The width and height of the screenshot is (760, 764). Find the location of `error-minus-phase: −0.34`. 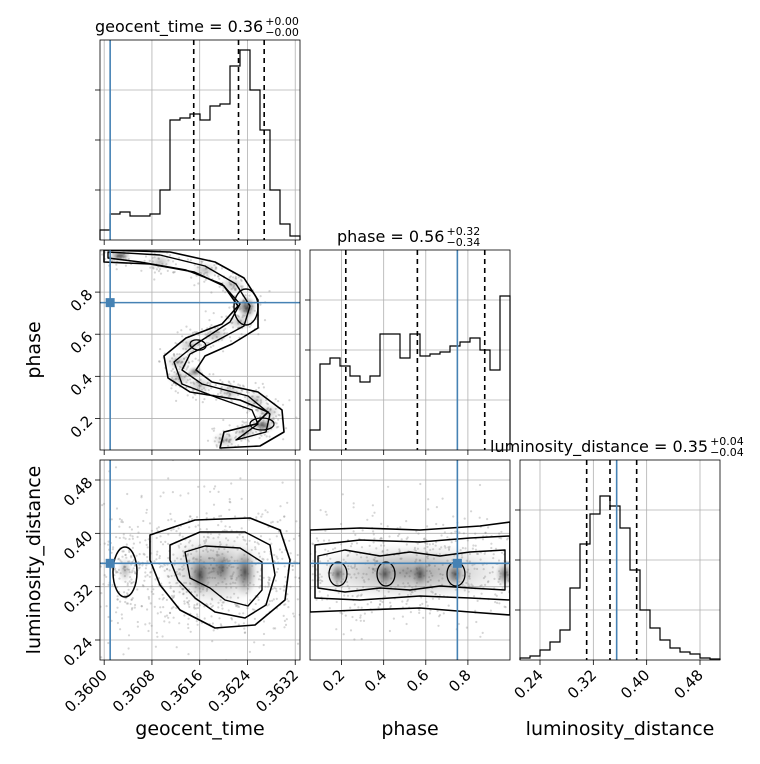

error-minus-phase: −0.34 is located at coordinates (463, 242).